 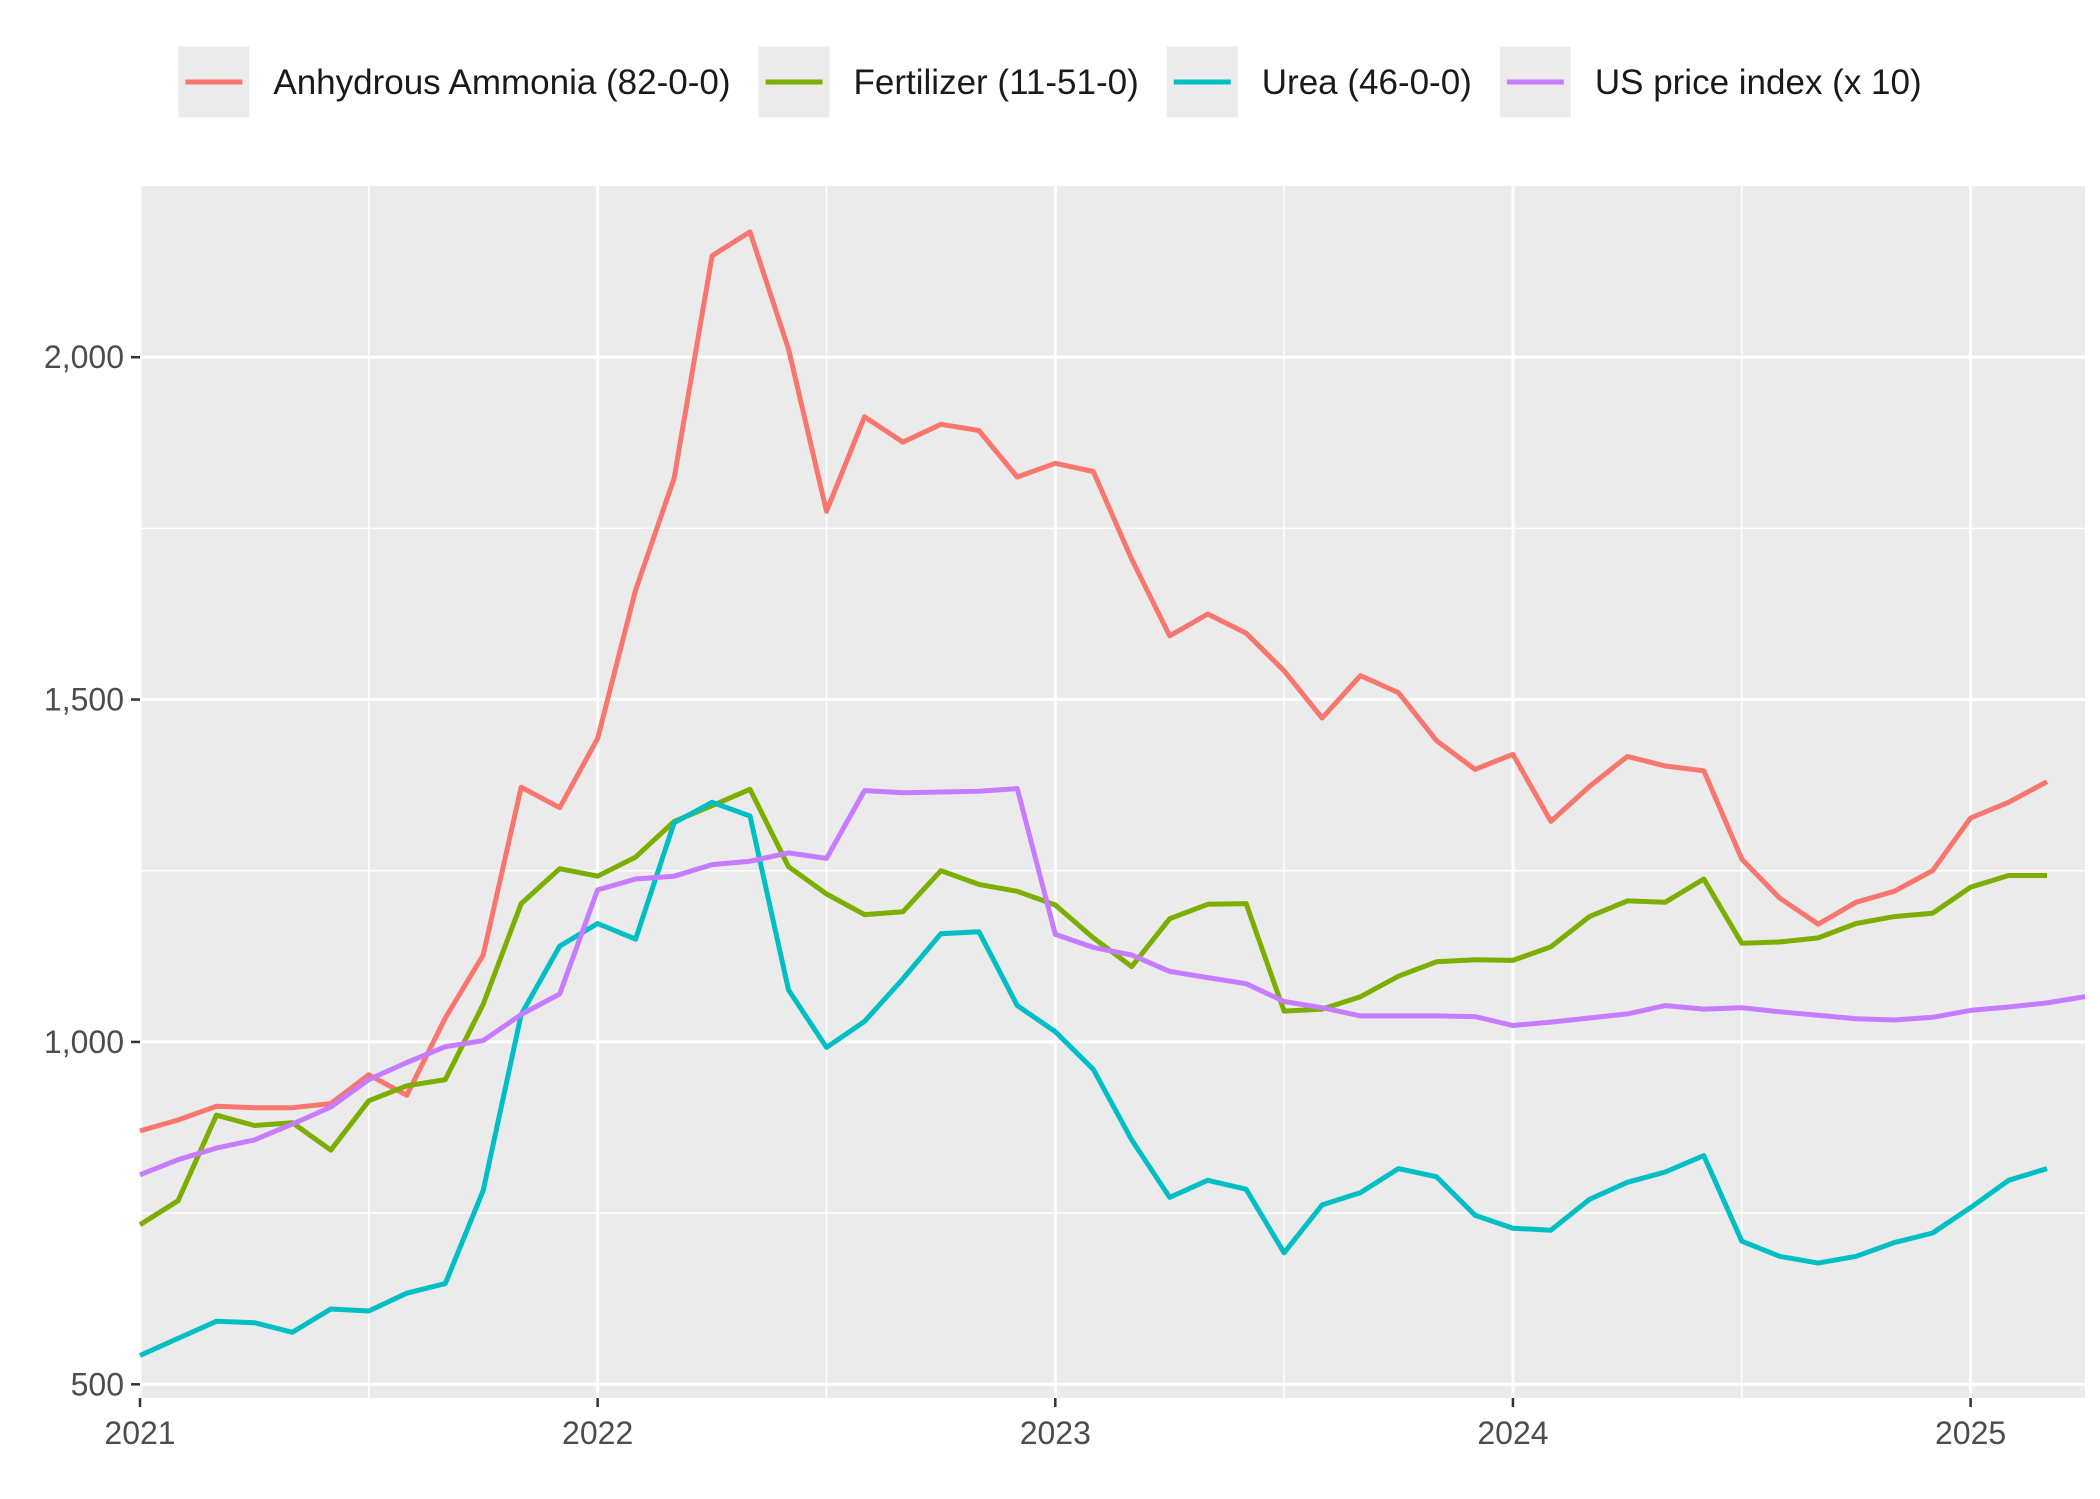 What do you see at coordinates (84, 357) in the screenshot?
I see `y-tick-label: 2,000` at bounding box center [84, 357].